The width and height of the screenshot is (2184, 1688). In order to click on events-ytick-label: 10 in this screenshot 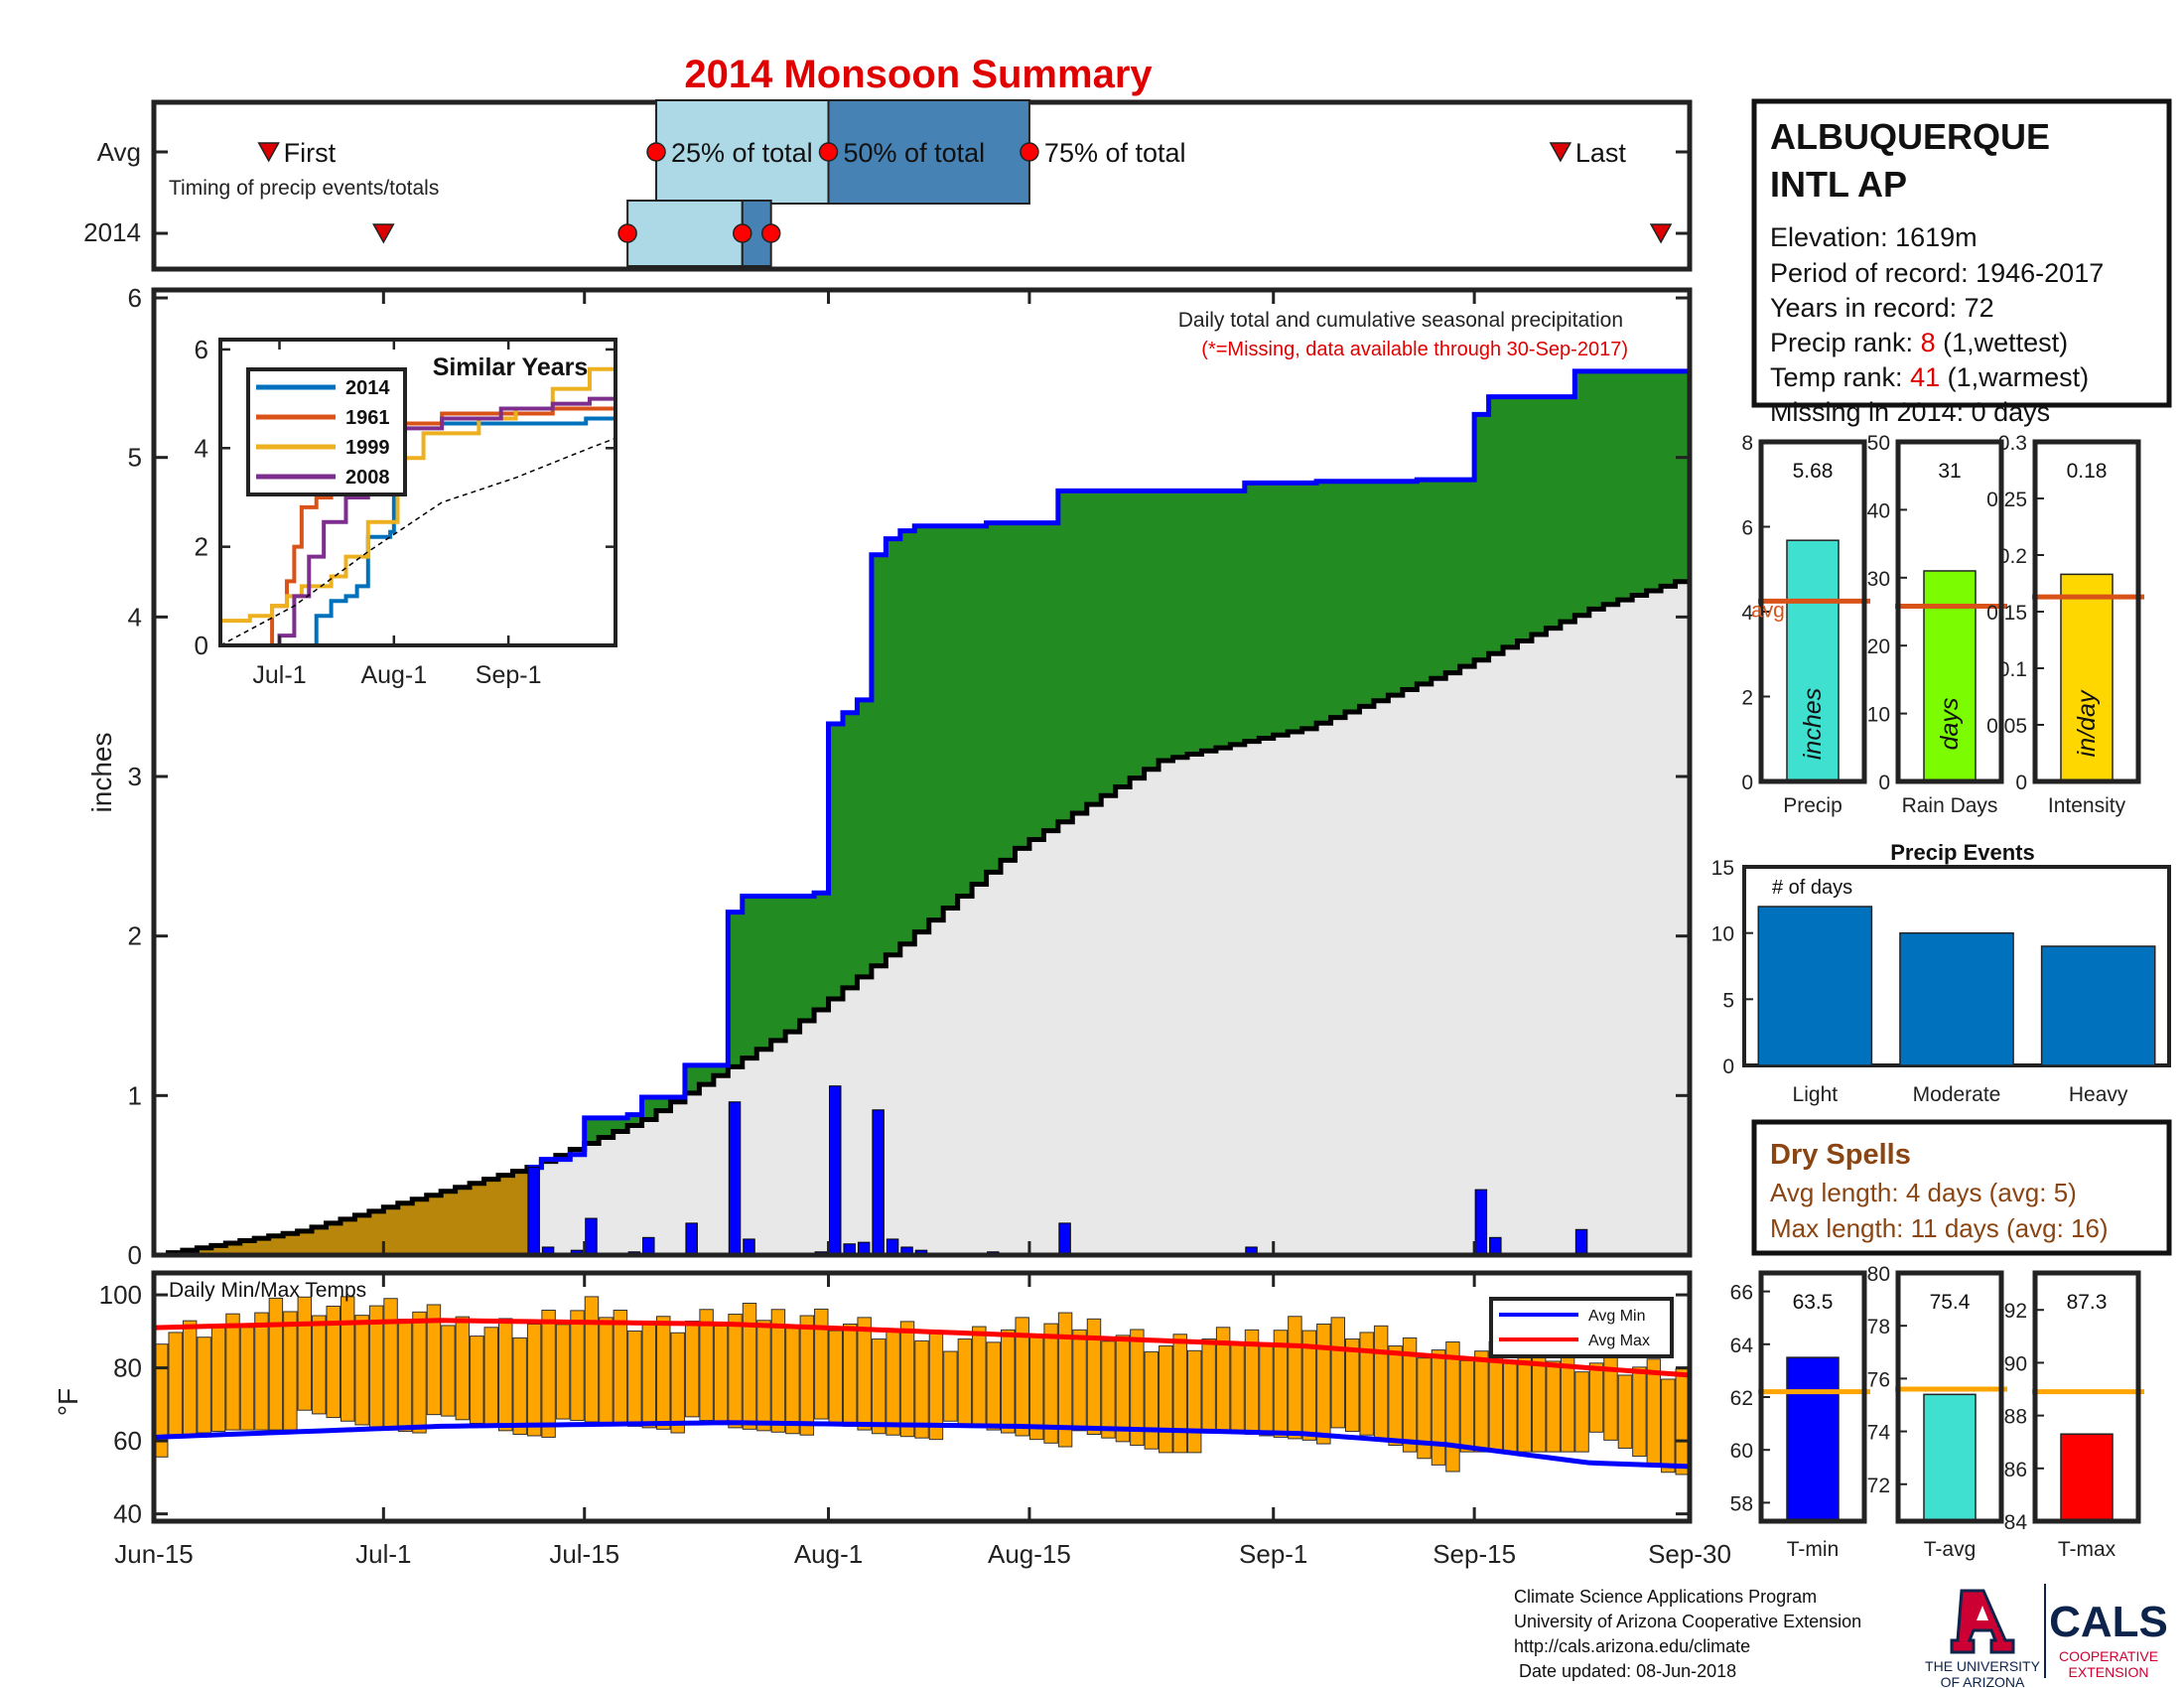, I will do `click(1722, 934)`.